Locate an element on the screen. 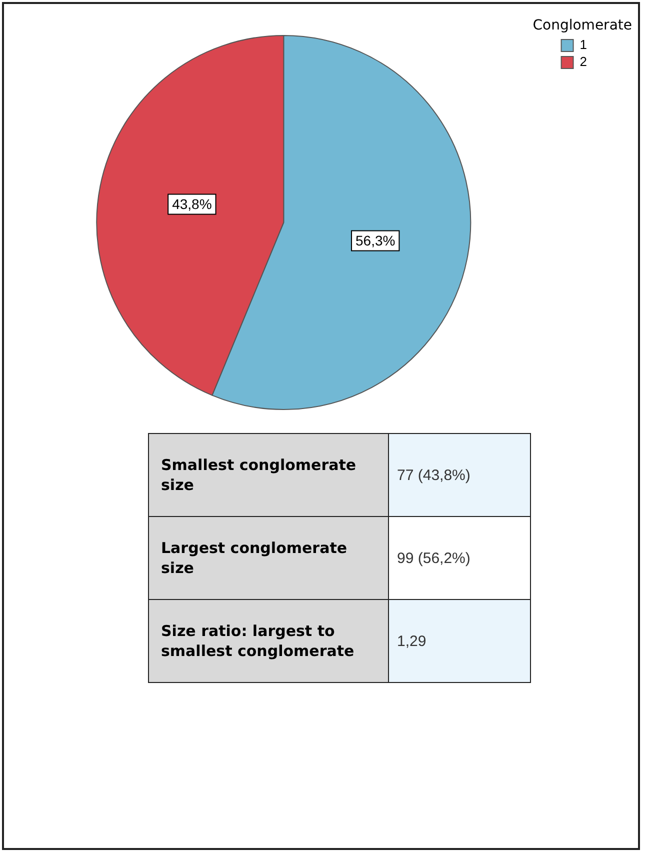  text: Size ratio: largest to smallest conglomerate is located at coordinates (268, 641).